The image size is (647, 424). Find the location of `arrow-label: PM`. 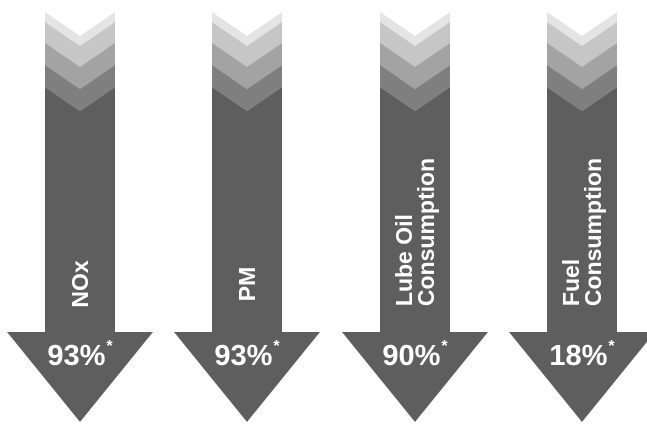

arrow-label: PM is located at coordinates (247, 284).